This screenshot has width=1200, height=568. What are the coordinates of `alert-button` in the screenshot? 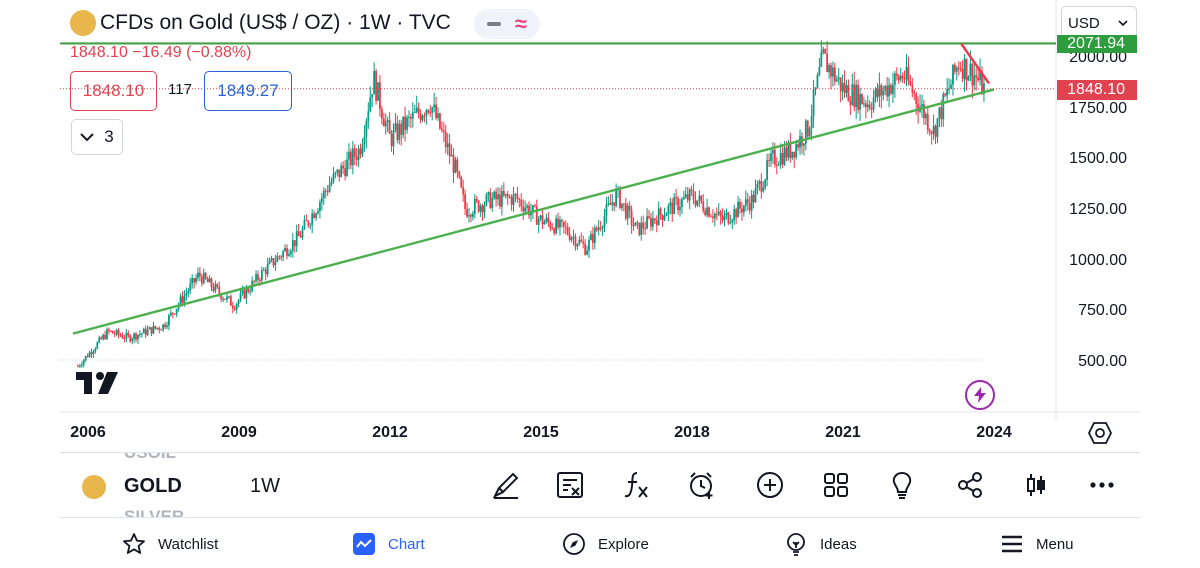 It's located at (702, 485).